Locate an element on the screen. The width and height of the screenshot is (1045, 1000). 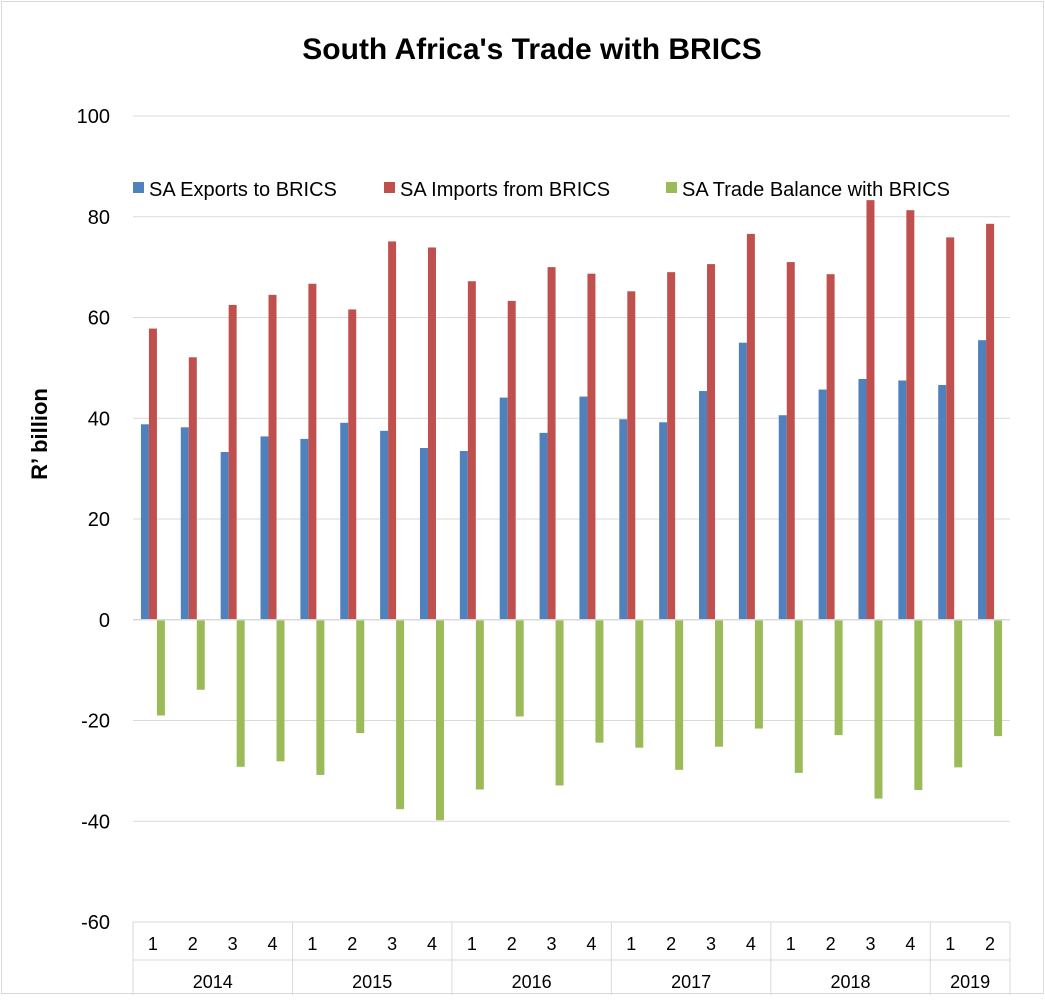
x-group-label: 2018 is located at coordinates (851, 982).